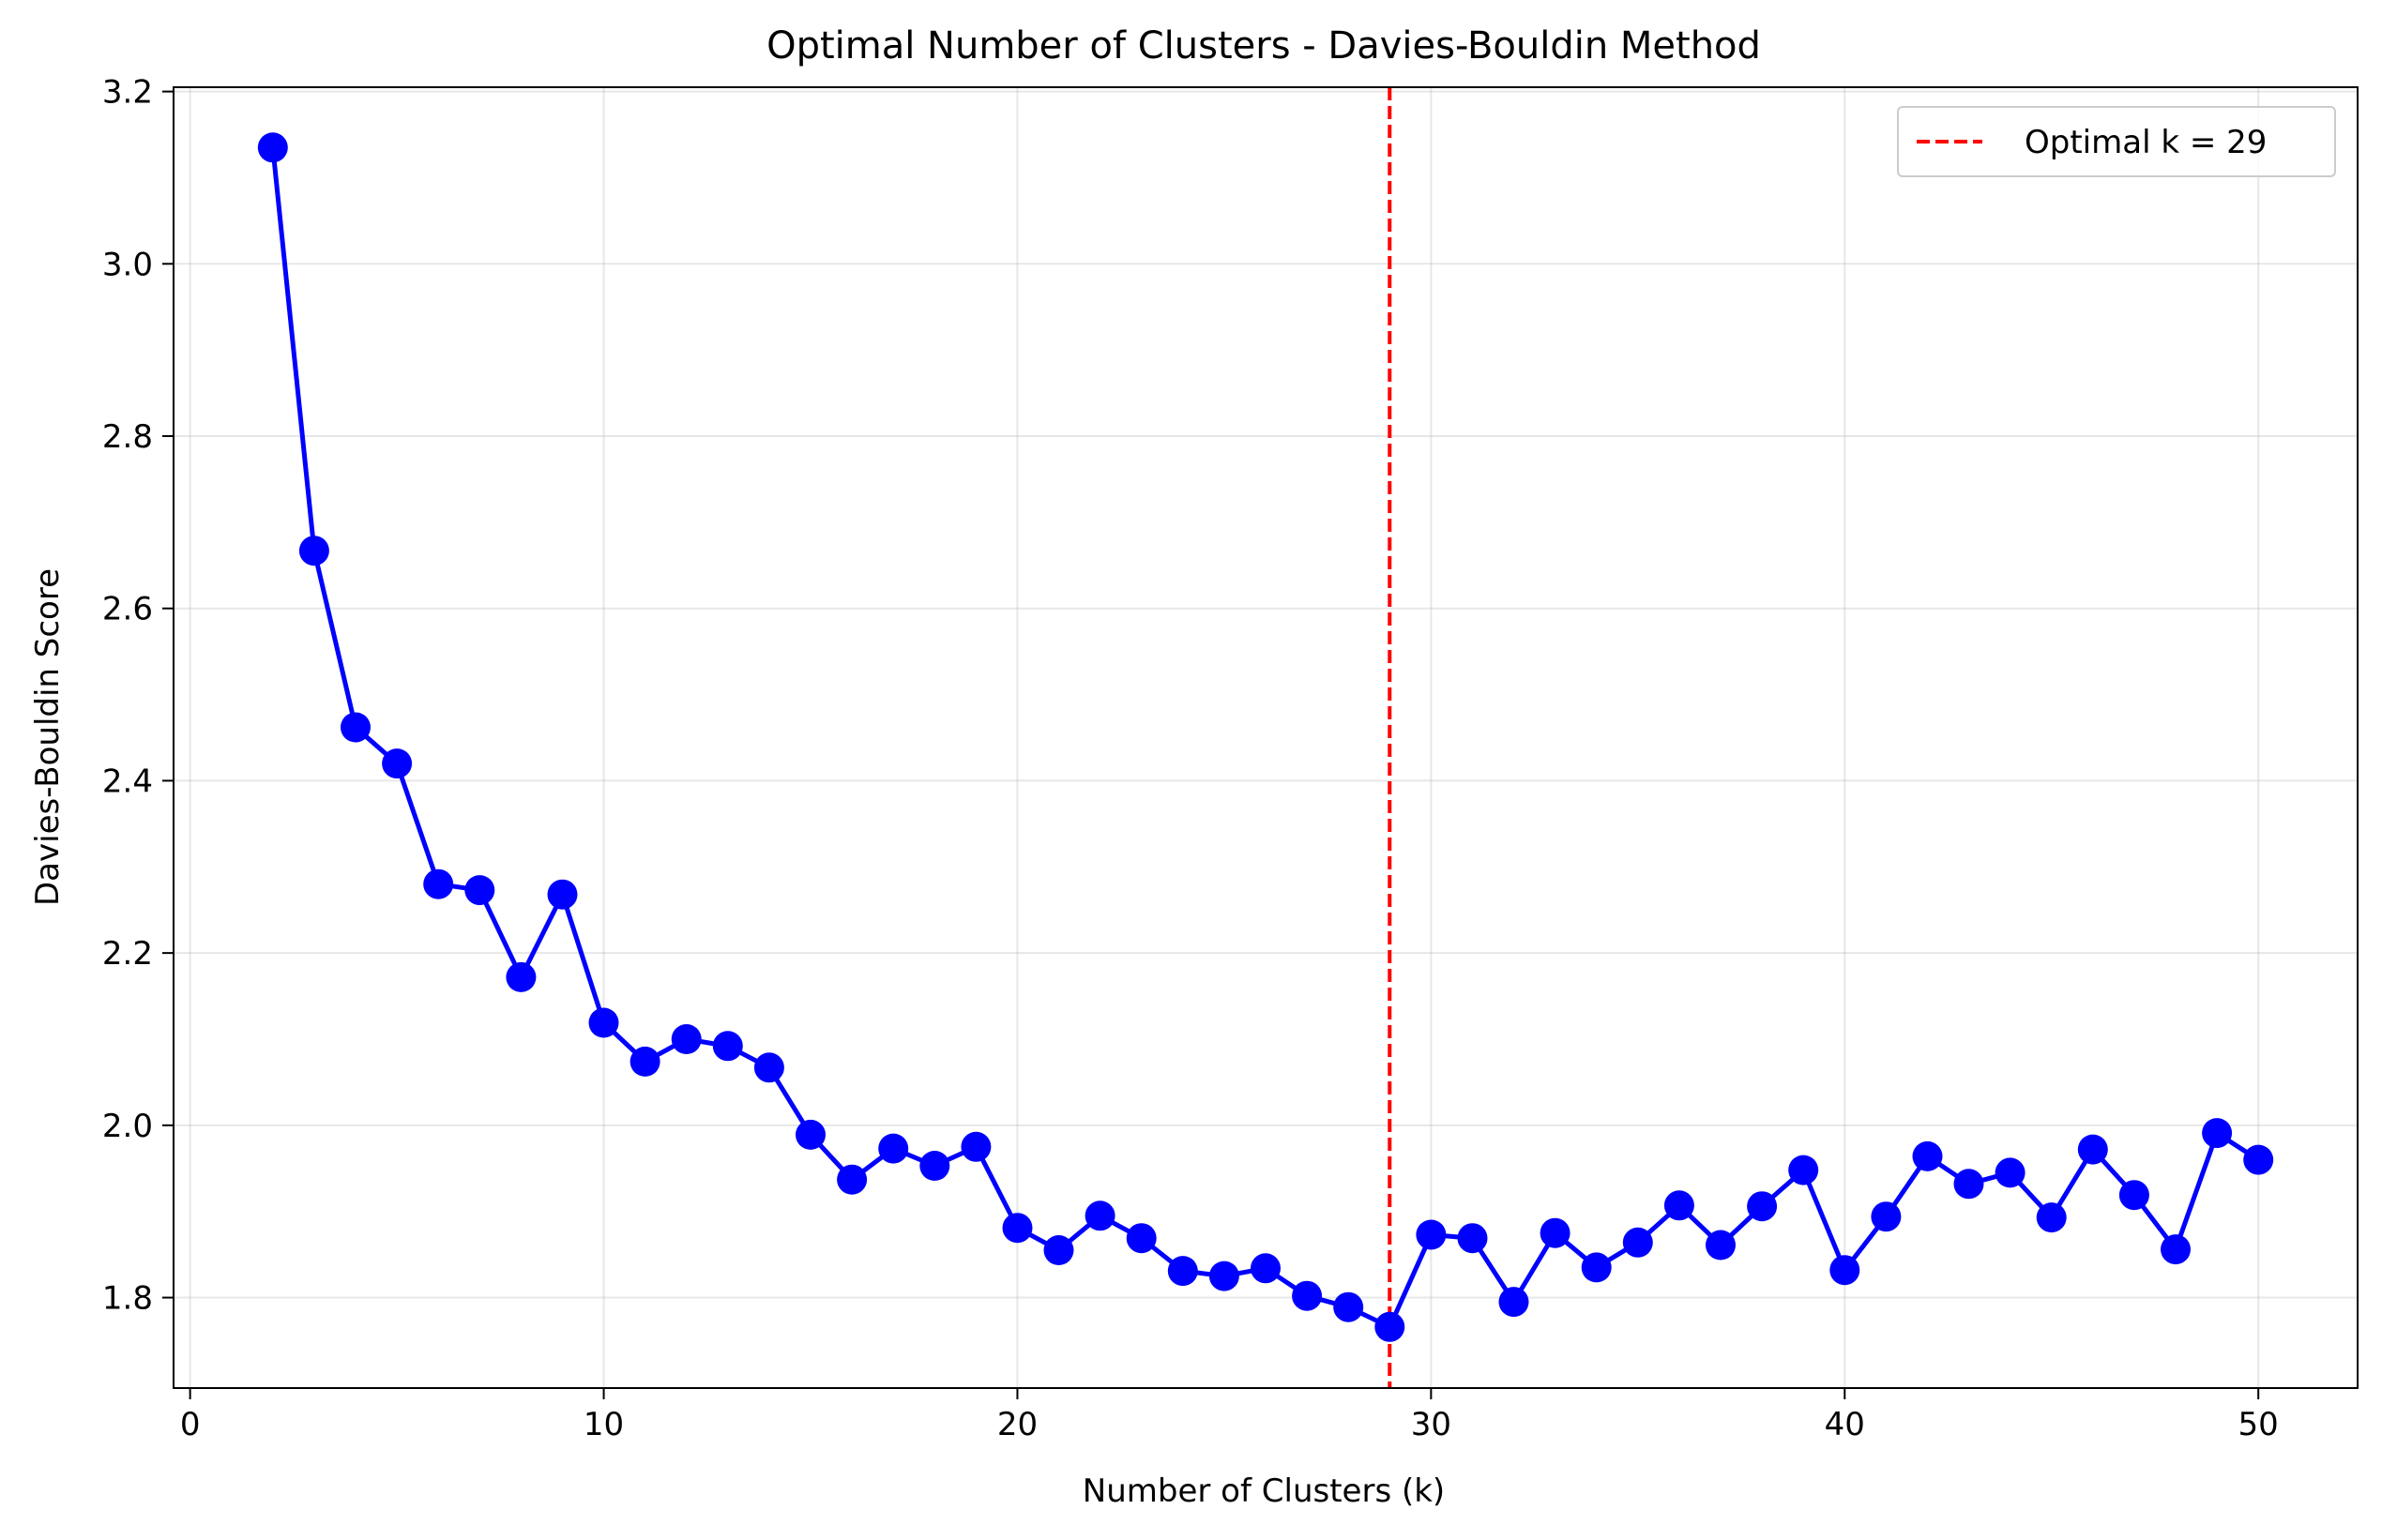 Image resolution: width=2382 pixels, height=1540 pixels. I want to click on x-tick-label: 10, so click(604, 1424).